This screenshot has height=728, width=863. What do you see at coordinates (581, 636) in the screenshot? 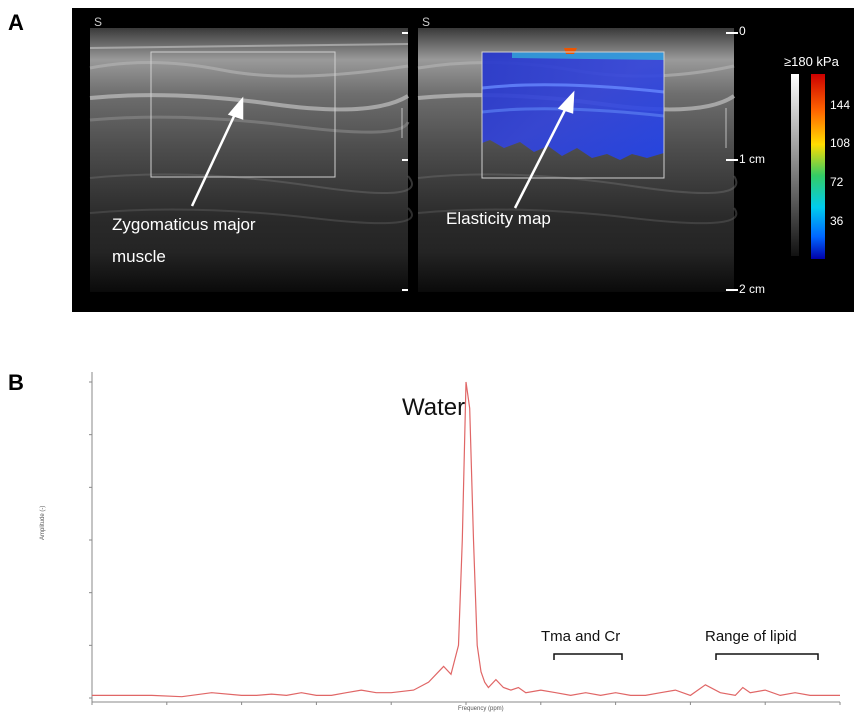
I see `tma-cr-label: Tma and Cr` at bounding box center [581, 636].